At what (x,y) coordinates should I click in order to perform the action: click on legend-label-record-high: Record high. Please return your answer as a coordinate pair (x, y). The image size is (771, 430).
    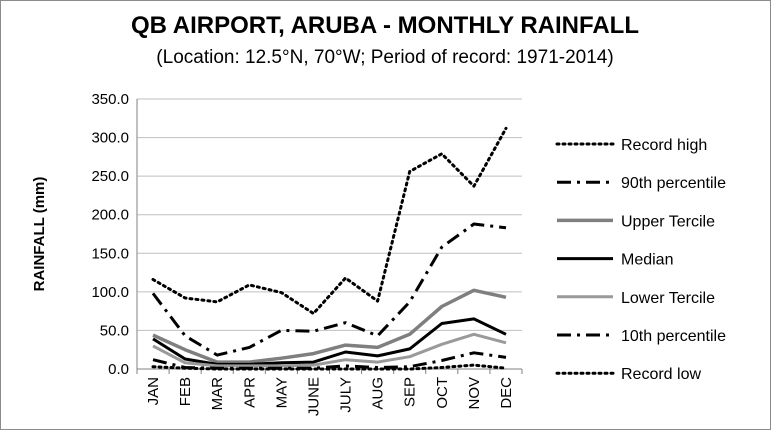
    Looking at the image, I should click on (664, 145).